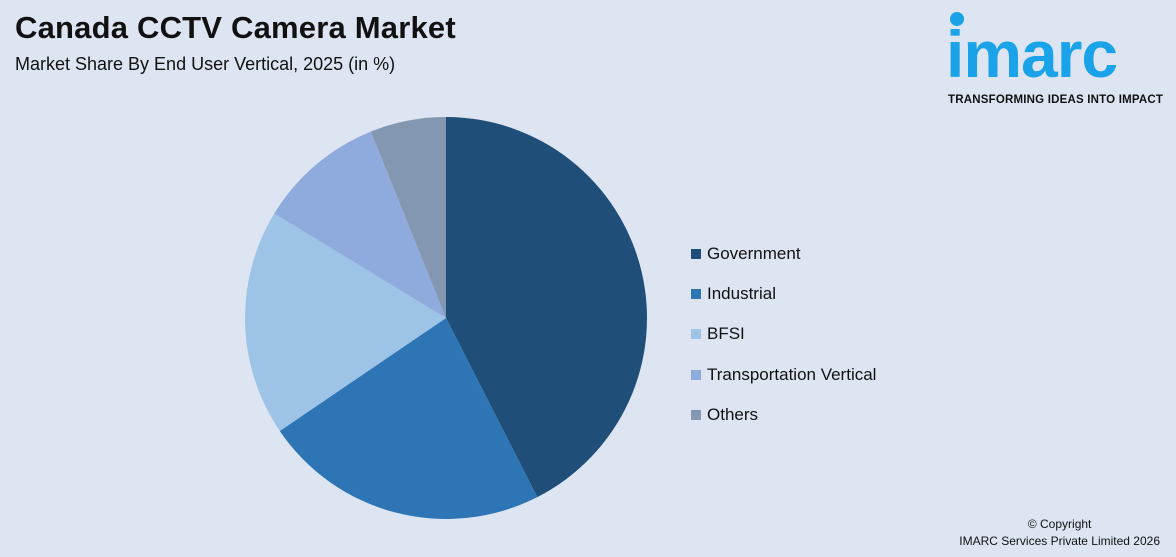  What do you see at coordinates (1056, 100) in the screenshot?
I see `logo-tagline: TRANSFORMING IDEAS INTO IMPACT` at bounding box center [1056, 100].